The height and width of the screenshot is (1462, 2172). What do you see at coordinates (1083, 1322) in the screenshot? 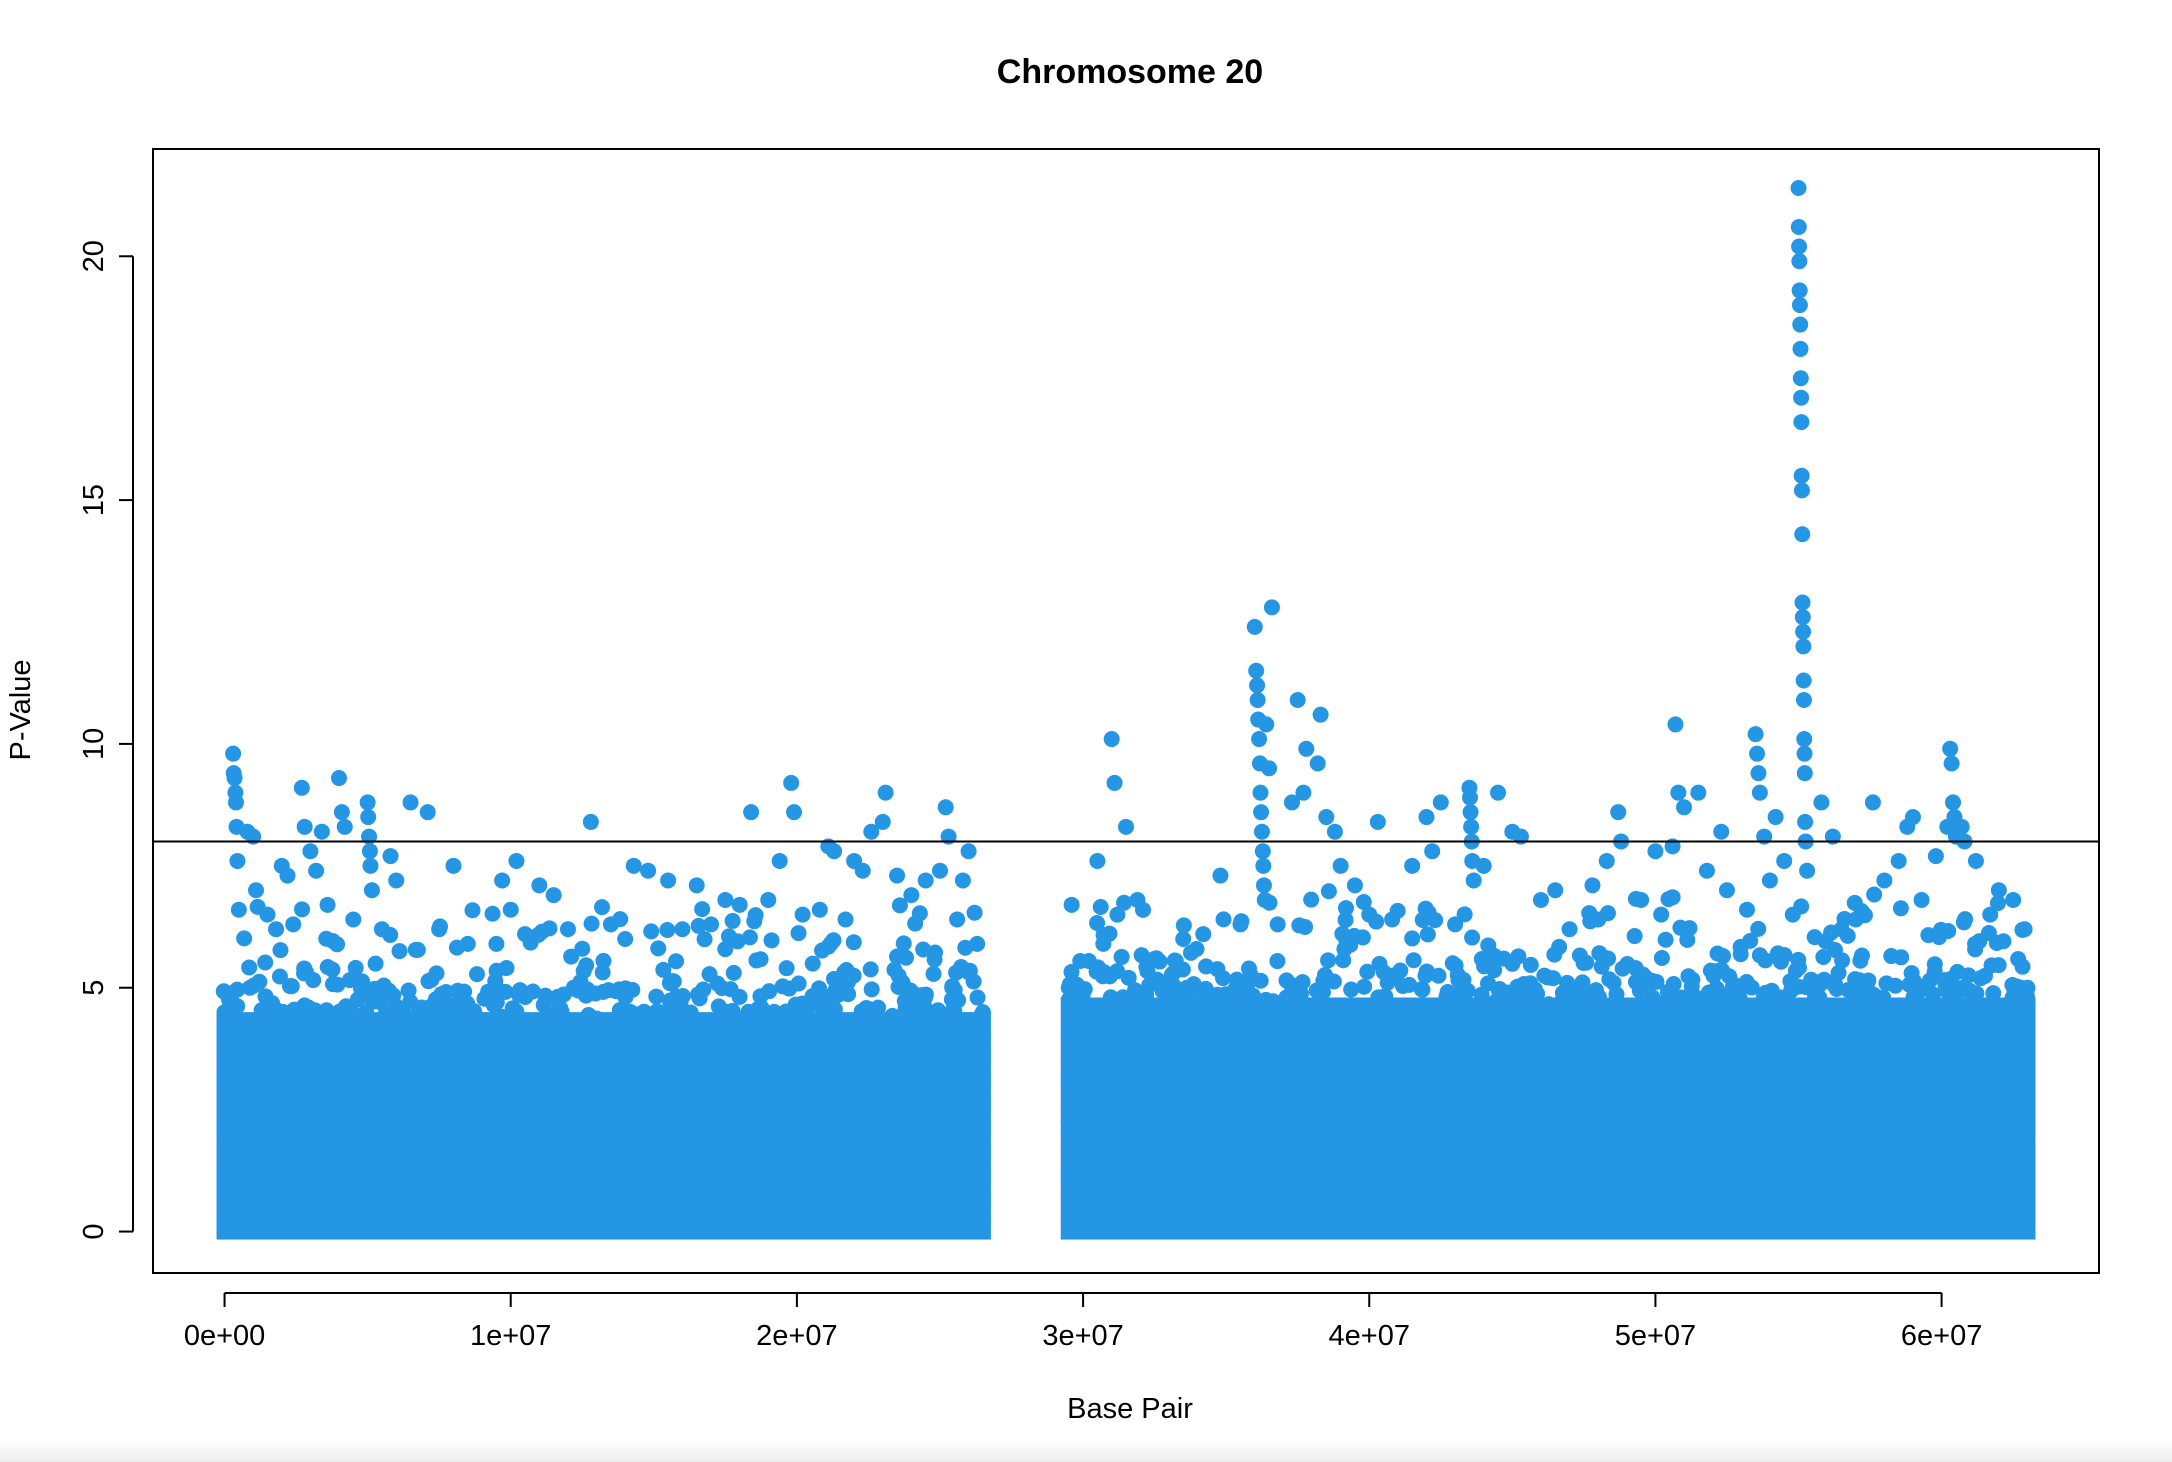
I see `x-axis: 0e+00 1e+07 2e+07 3e+07 4e+07 5e+07 6e+07` at bounding box center [1083, 1322].